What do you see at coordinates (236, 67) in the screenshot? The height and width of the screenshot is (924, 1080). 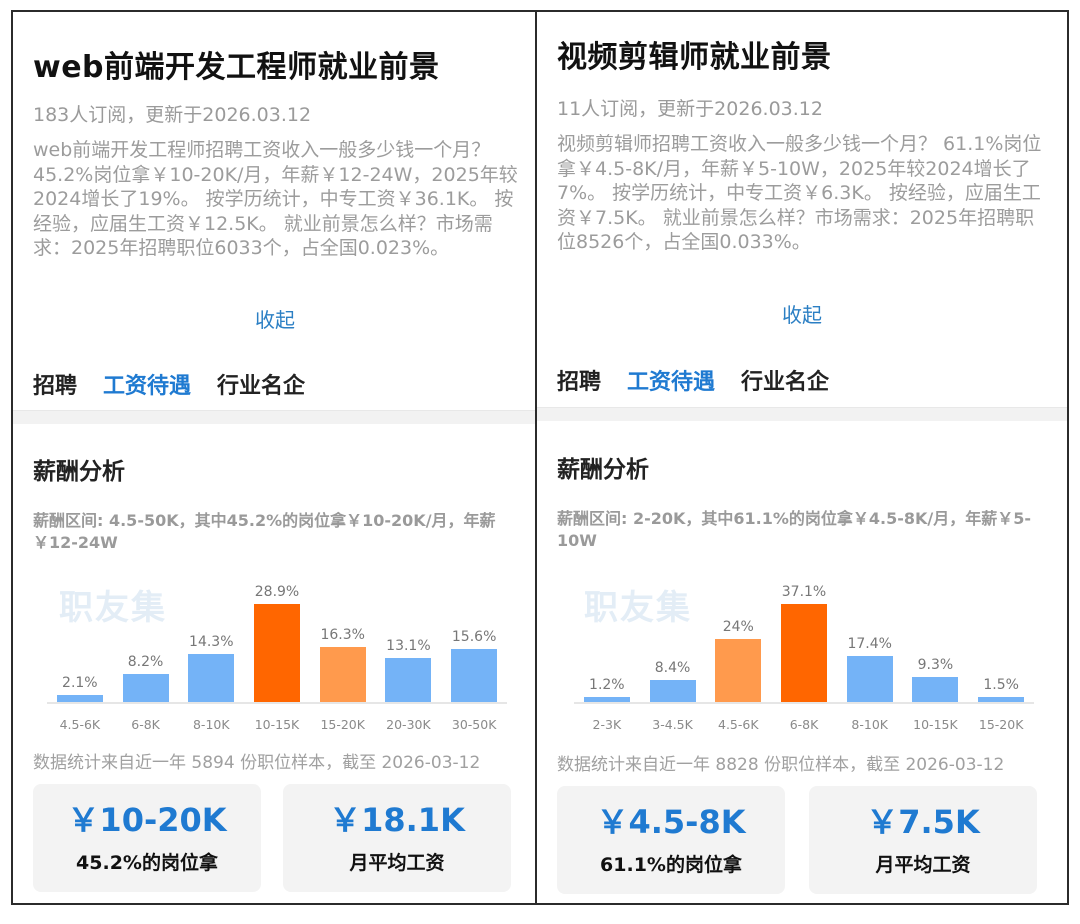 I see `page-title: web前端开发工程师就业前景` at bounding box center [236, 67].